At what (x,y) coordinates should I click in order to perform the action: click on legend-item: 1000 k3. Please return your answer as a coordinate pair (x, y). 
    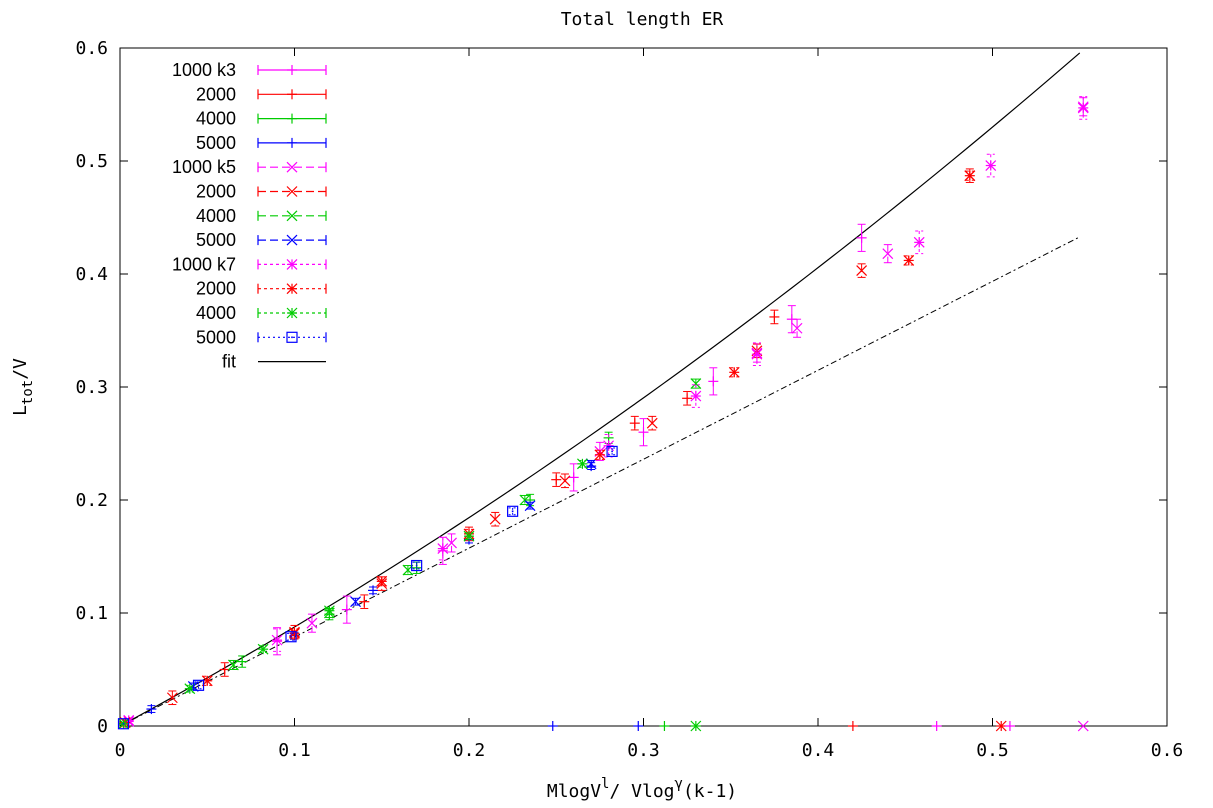
    Looking at the image, I should click on (249, 70).